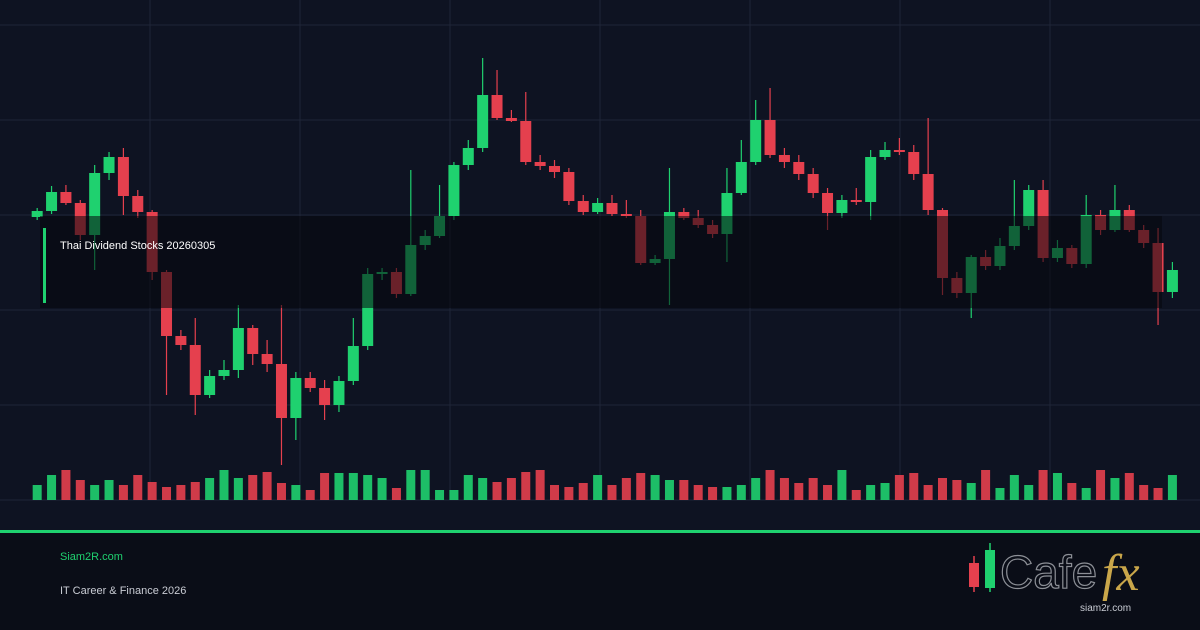 This screenshot has width=1200, height=630. Describe the element at coordinates (44, 265) in the screenshot. I see `title-accent` at that location.